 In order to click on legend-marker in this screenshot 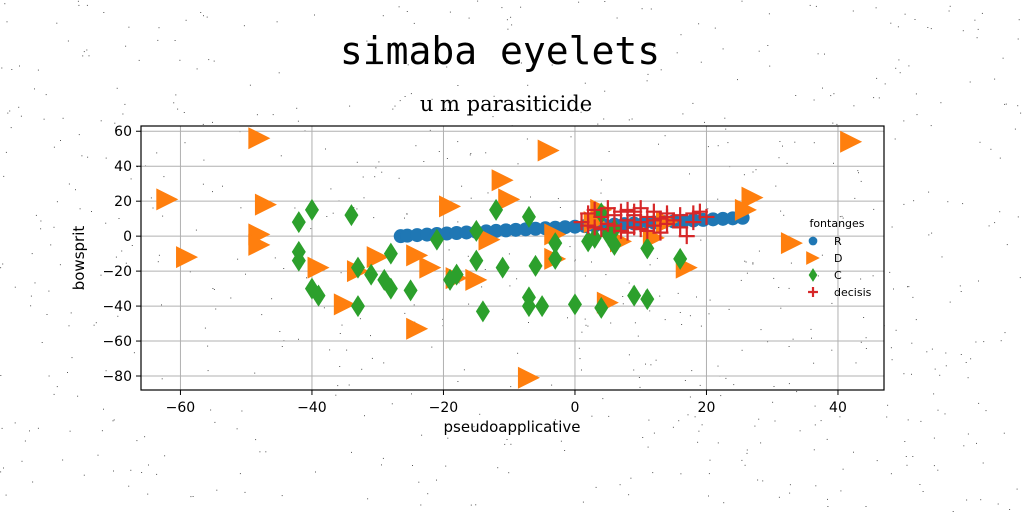, I will do `click(813, 241)`.